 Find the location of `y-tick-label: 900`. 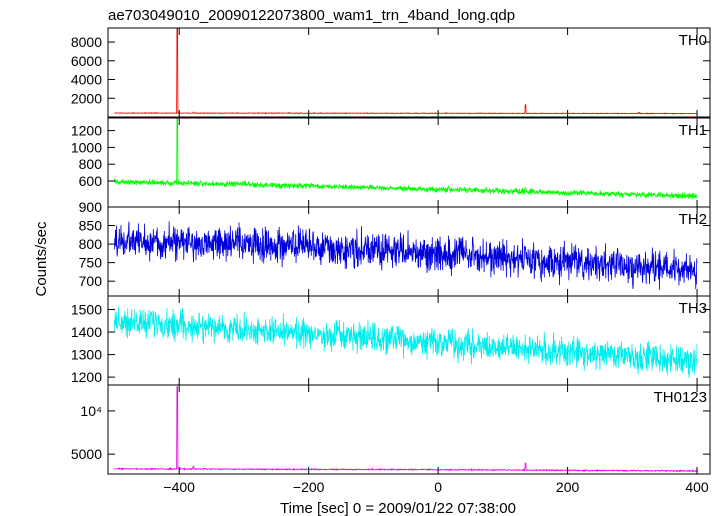

y-tick-label: 900 is located at coordinates (91, 207).